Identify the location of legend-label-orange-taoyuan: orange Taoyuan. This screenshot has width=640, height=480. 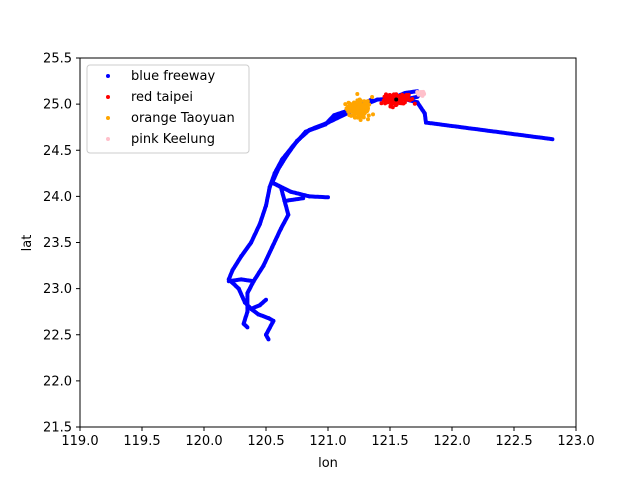
(183, 118).